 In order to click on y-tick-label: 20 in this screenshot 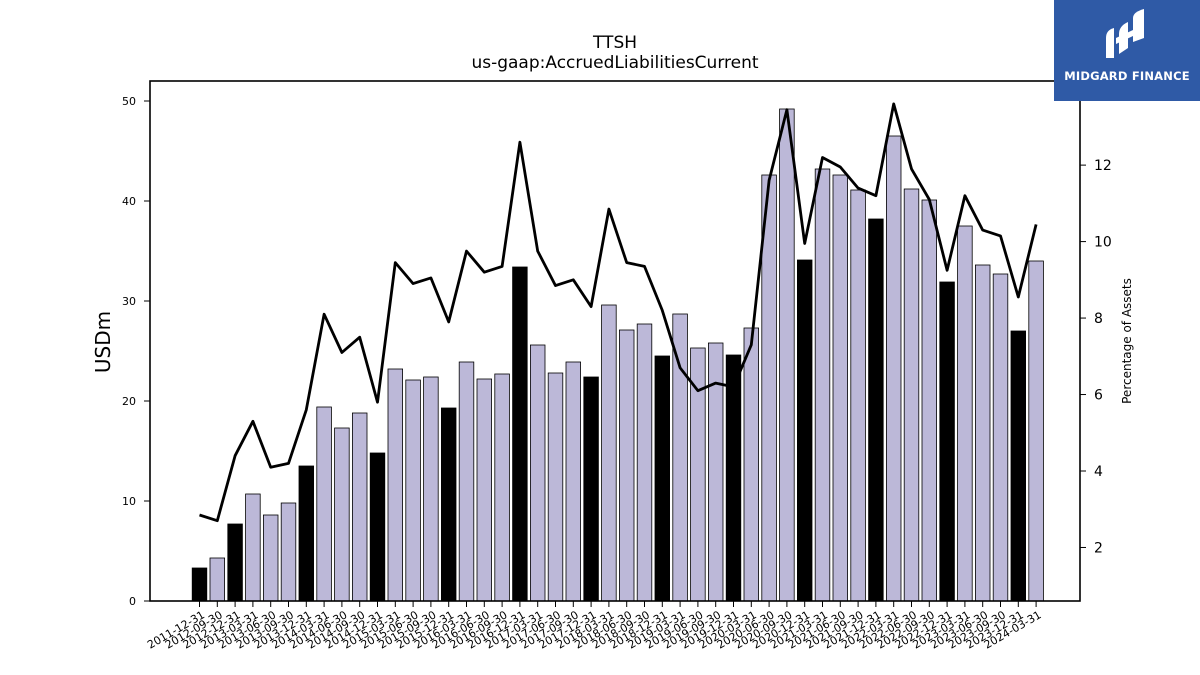, I will do `click(129, 401)`.